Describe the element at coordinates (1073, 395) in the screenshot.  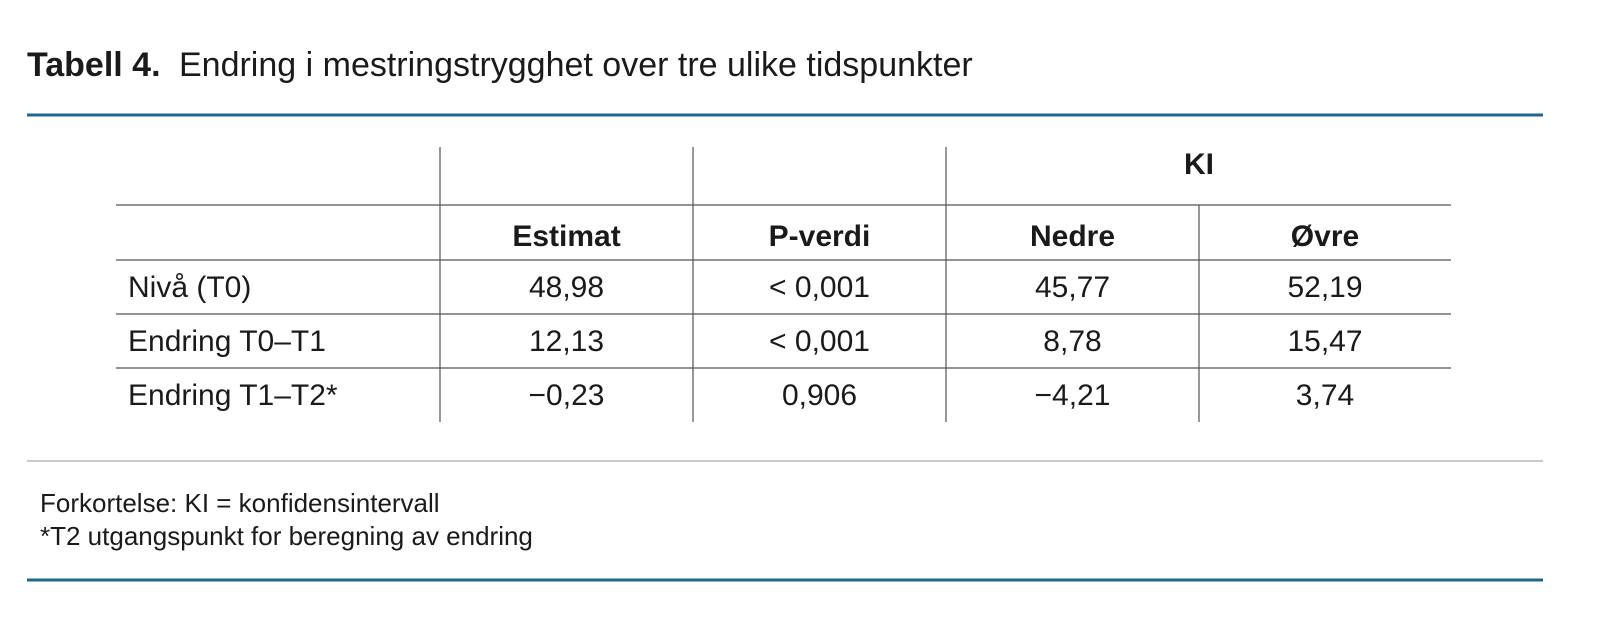
I see `cell: −4,21` at that location.